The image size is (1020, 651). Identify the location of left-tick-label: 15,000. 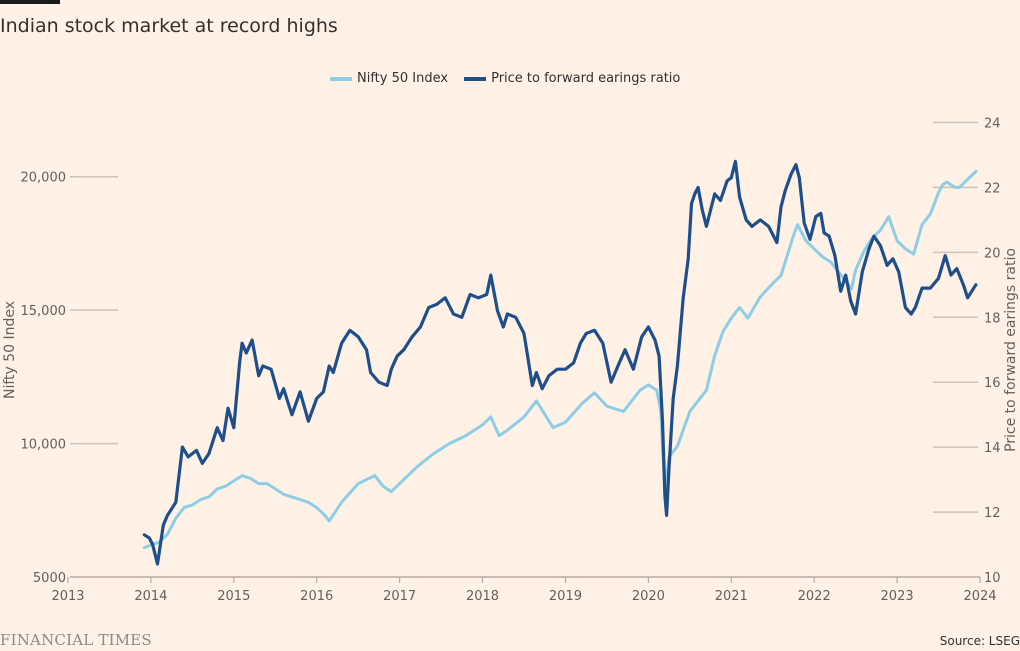
(44, 311).